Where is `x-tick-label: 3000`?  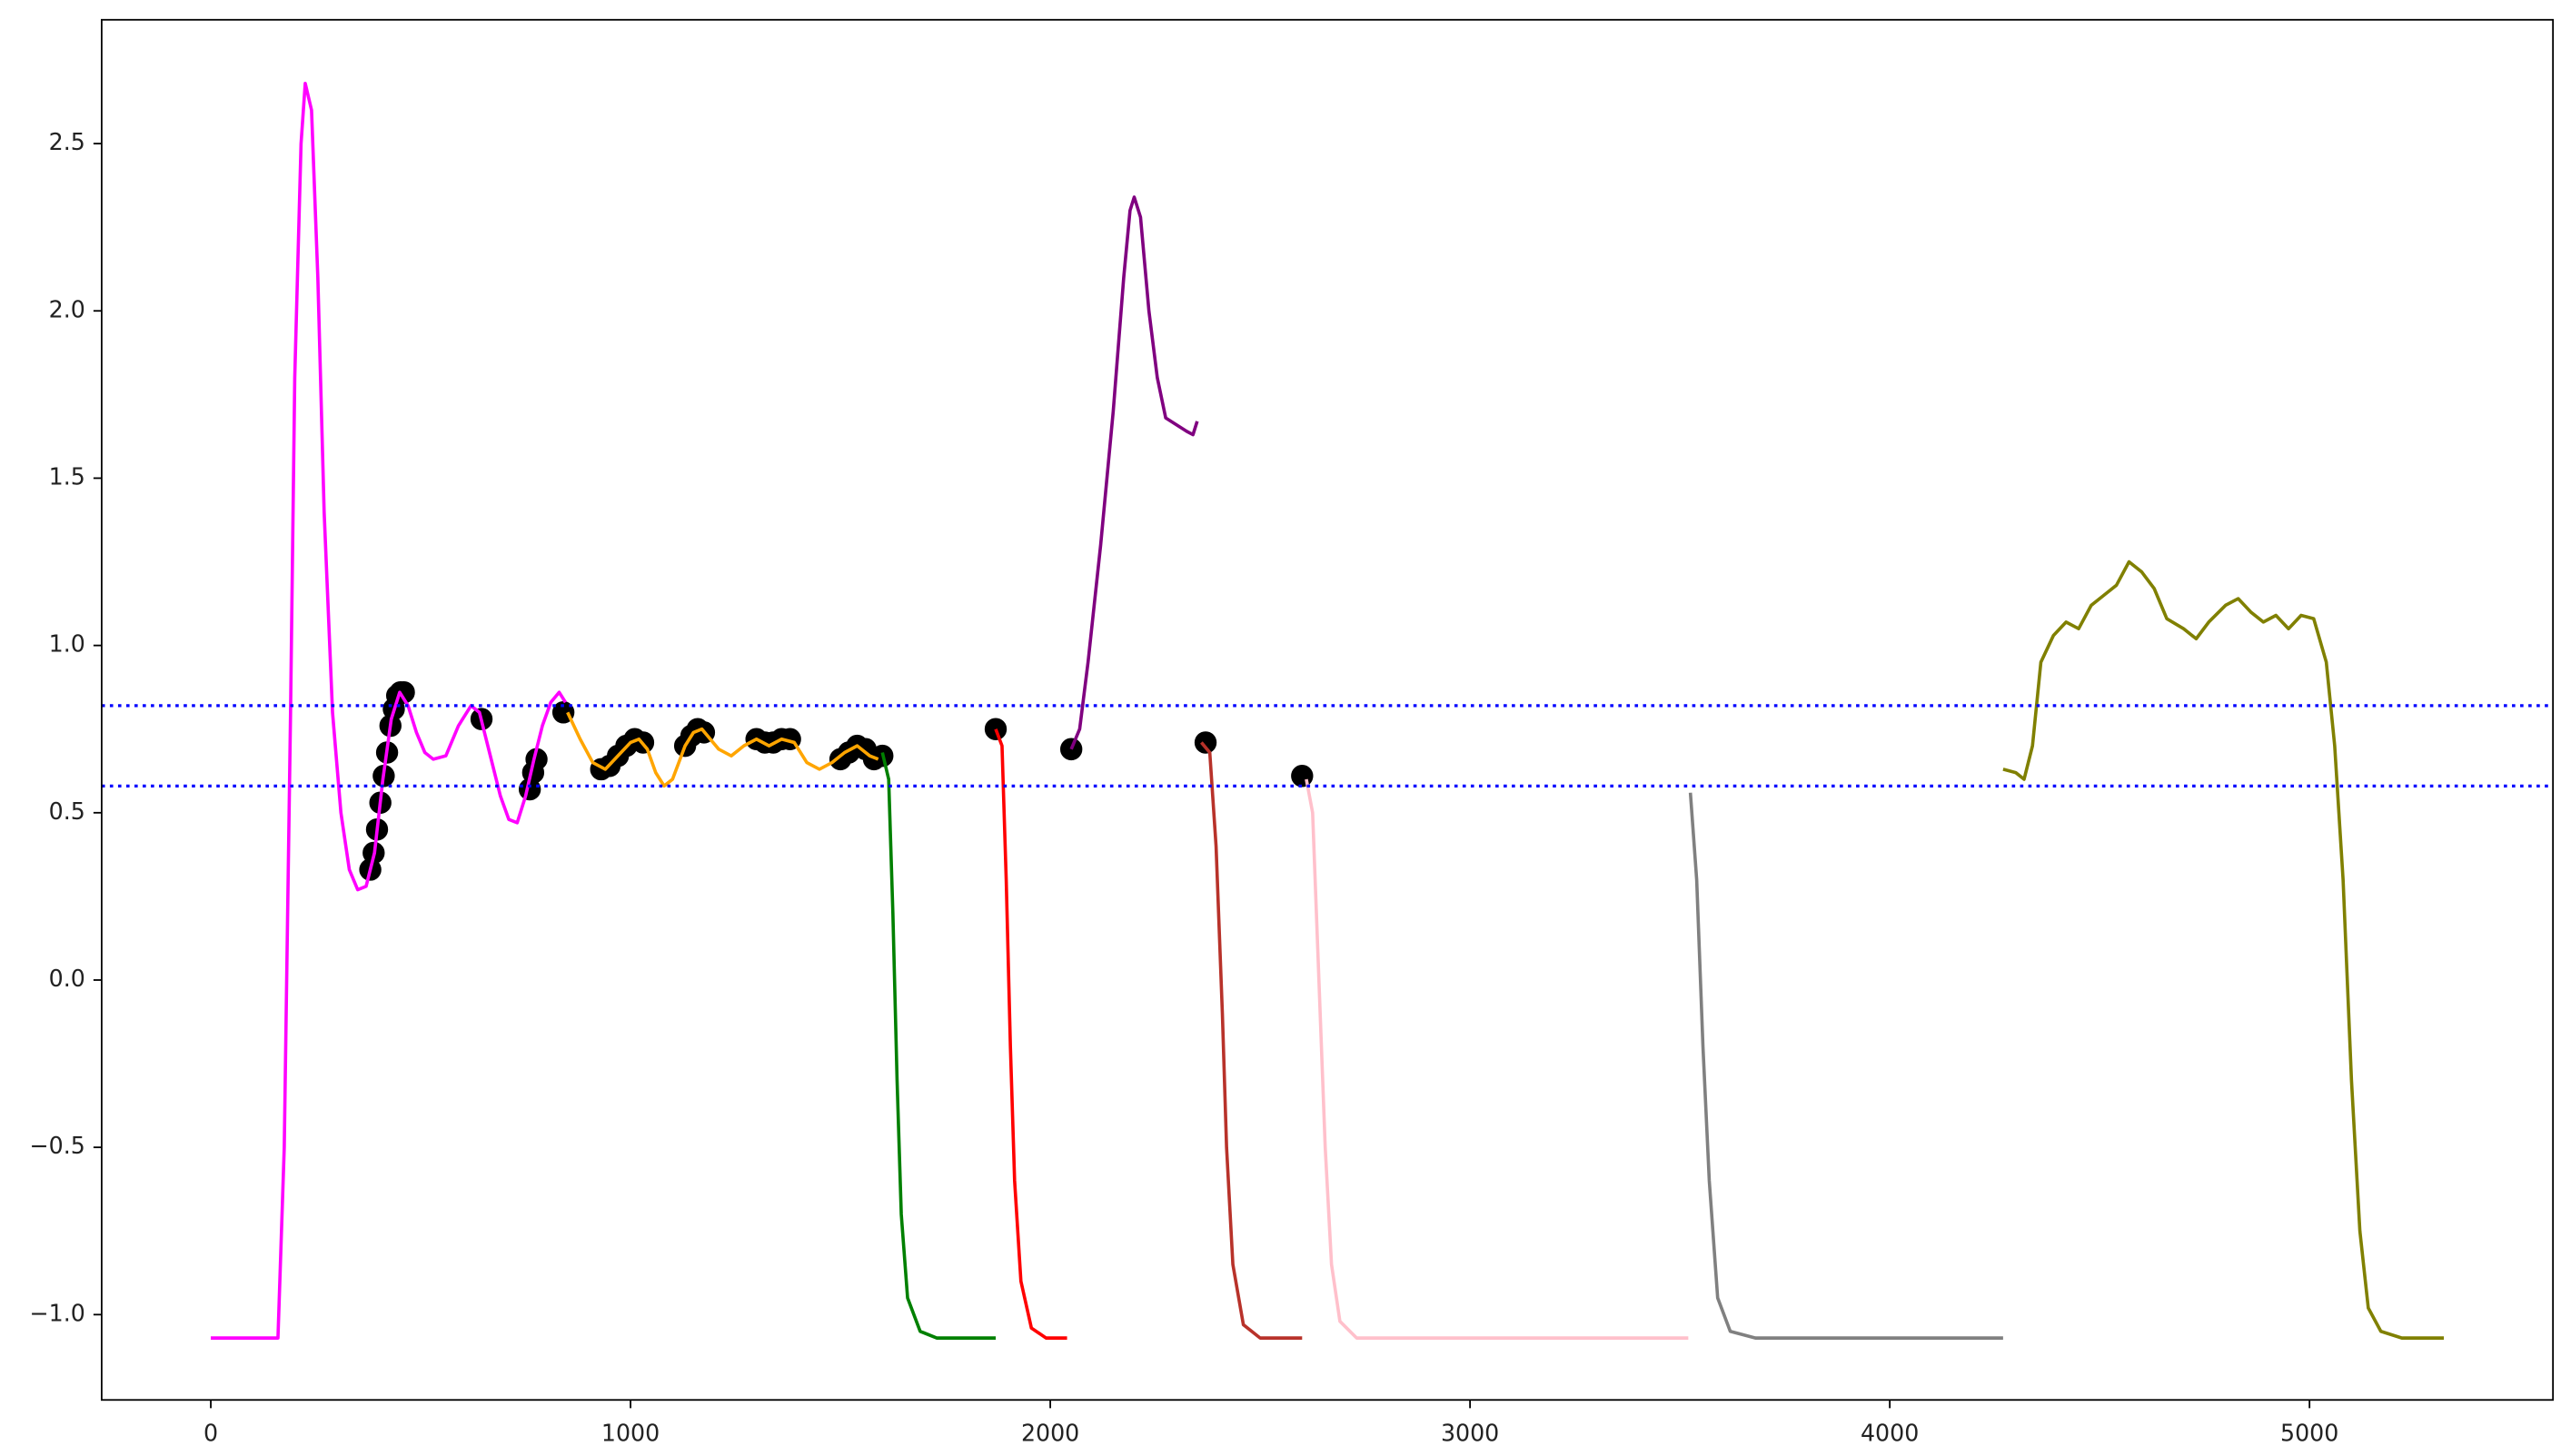
x-tick-label: 3000 is located at coordinates (1470, 1433).